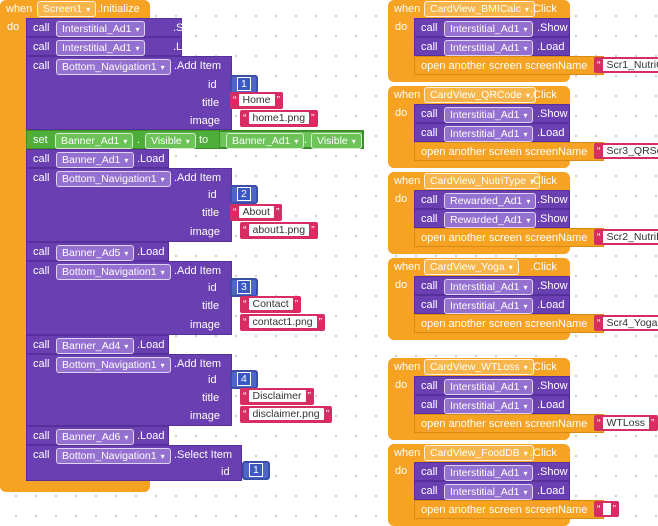 This screenshot has width=658, height=526. I want to click on component-dropdown: Banner_Ad6 ▾, so click(95, 437).